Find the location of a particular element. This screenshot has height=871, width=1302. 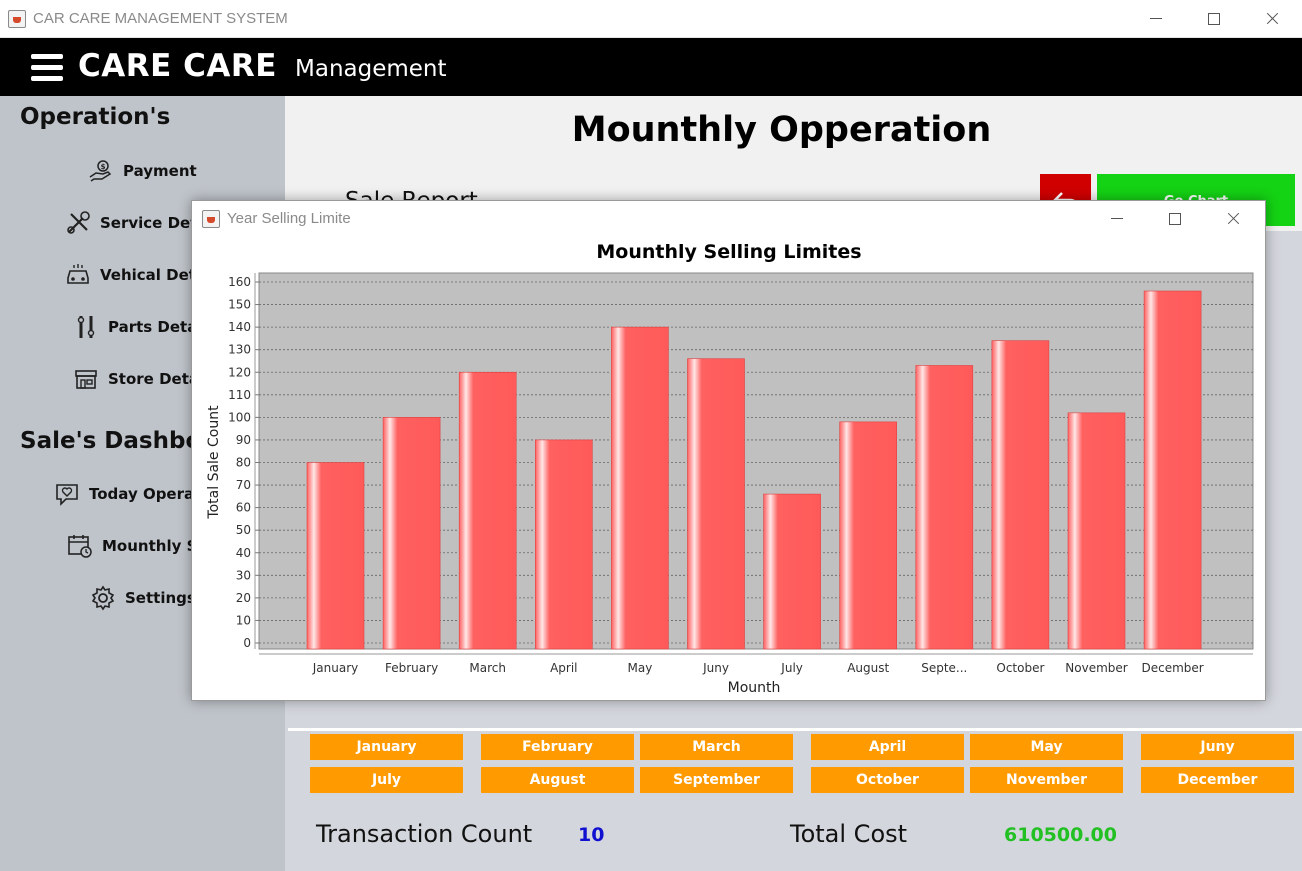

sidebar-item-label: Store Deta is located at coordinates (153, 379).